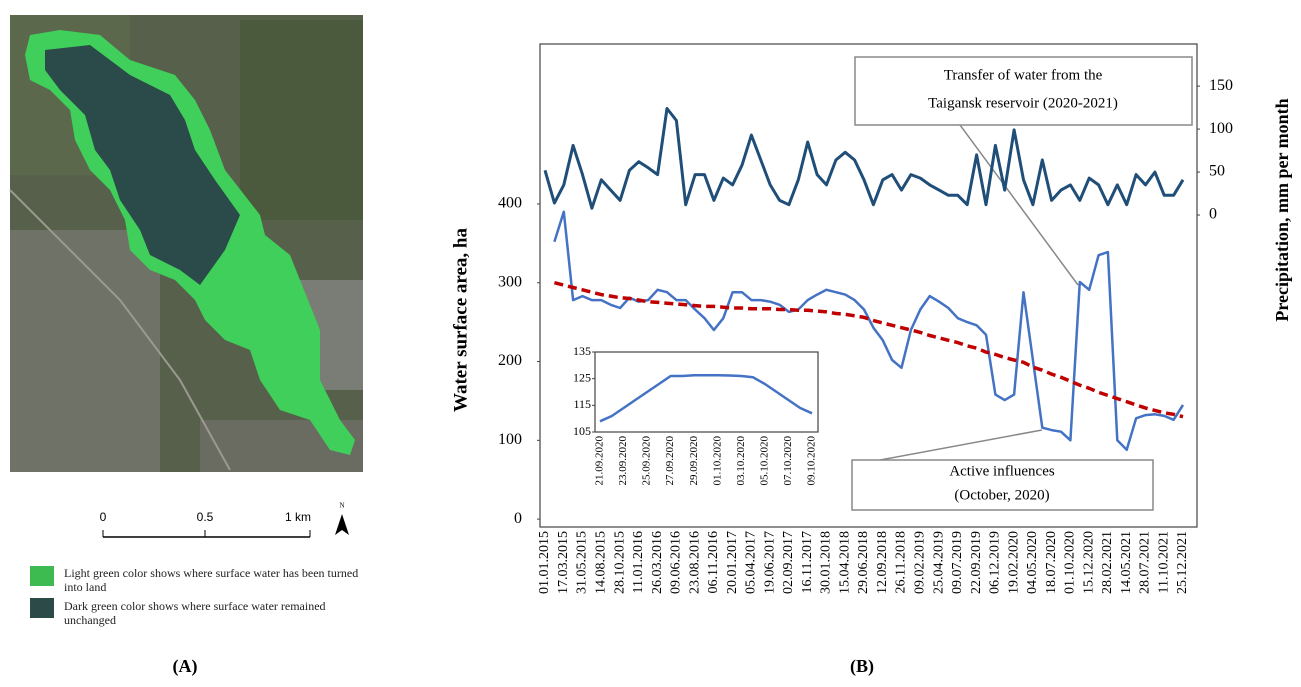 The image size is (1301, 687). Describe the element at coordinates (510, 439) in the screenshot. I see `y-tick-label: 100` at that location.